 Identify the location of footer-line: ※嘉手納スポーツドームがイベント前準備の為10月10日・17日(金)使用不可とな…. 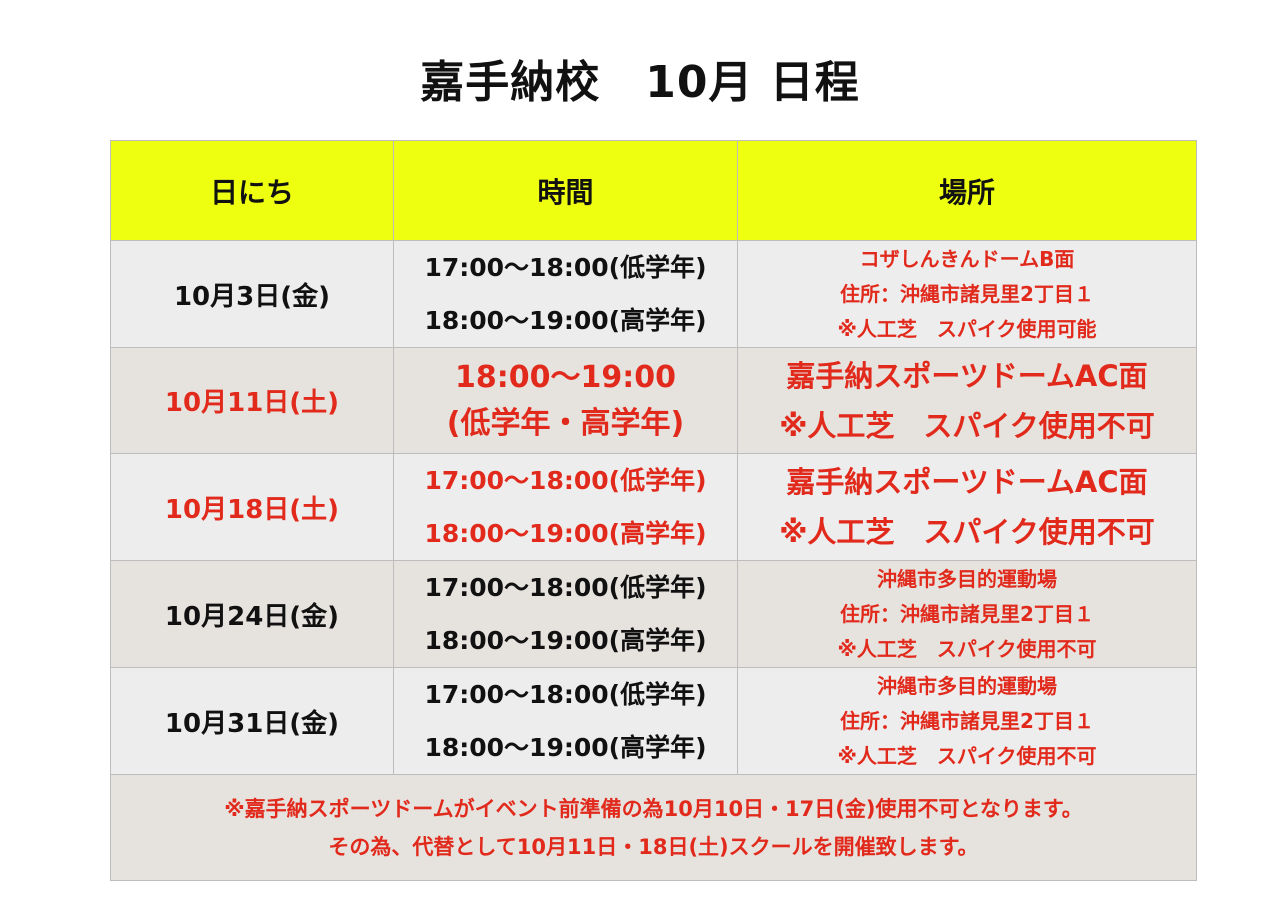
(653, 808).